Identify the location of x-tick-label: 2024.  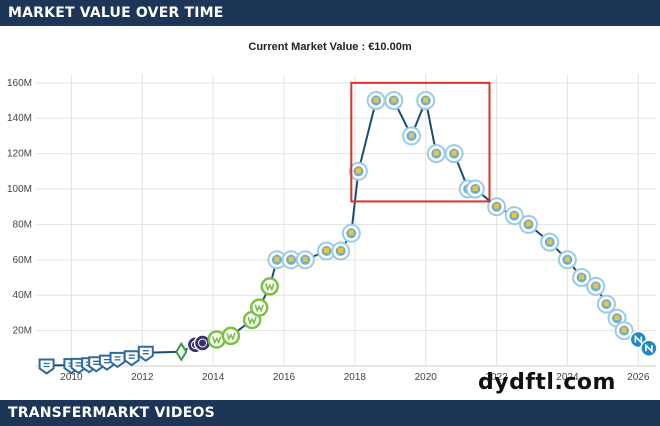
(567, 377).